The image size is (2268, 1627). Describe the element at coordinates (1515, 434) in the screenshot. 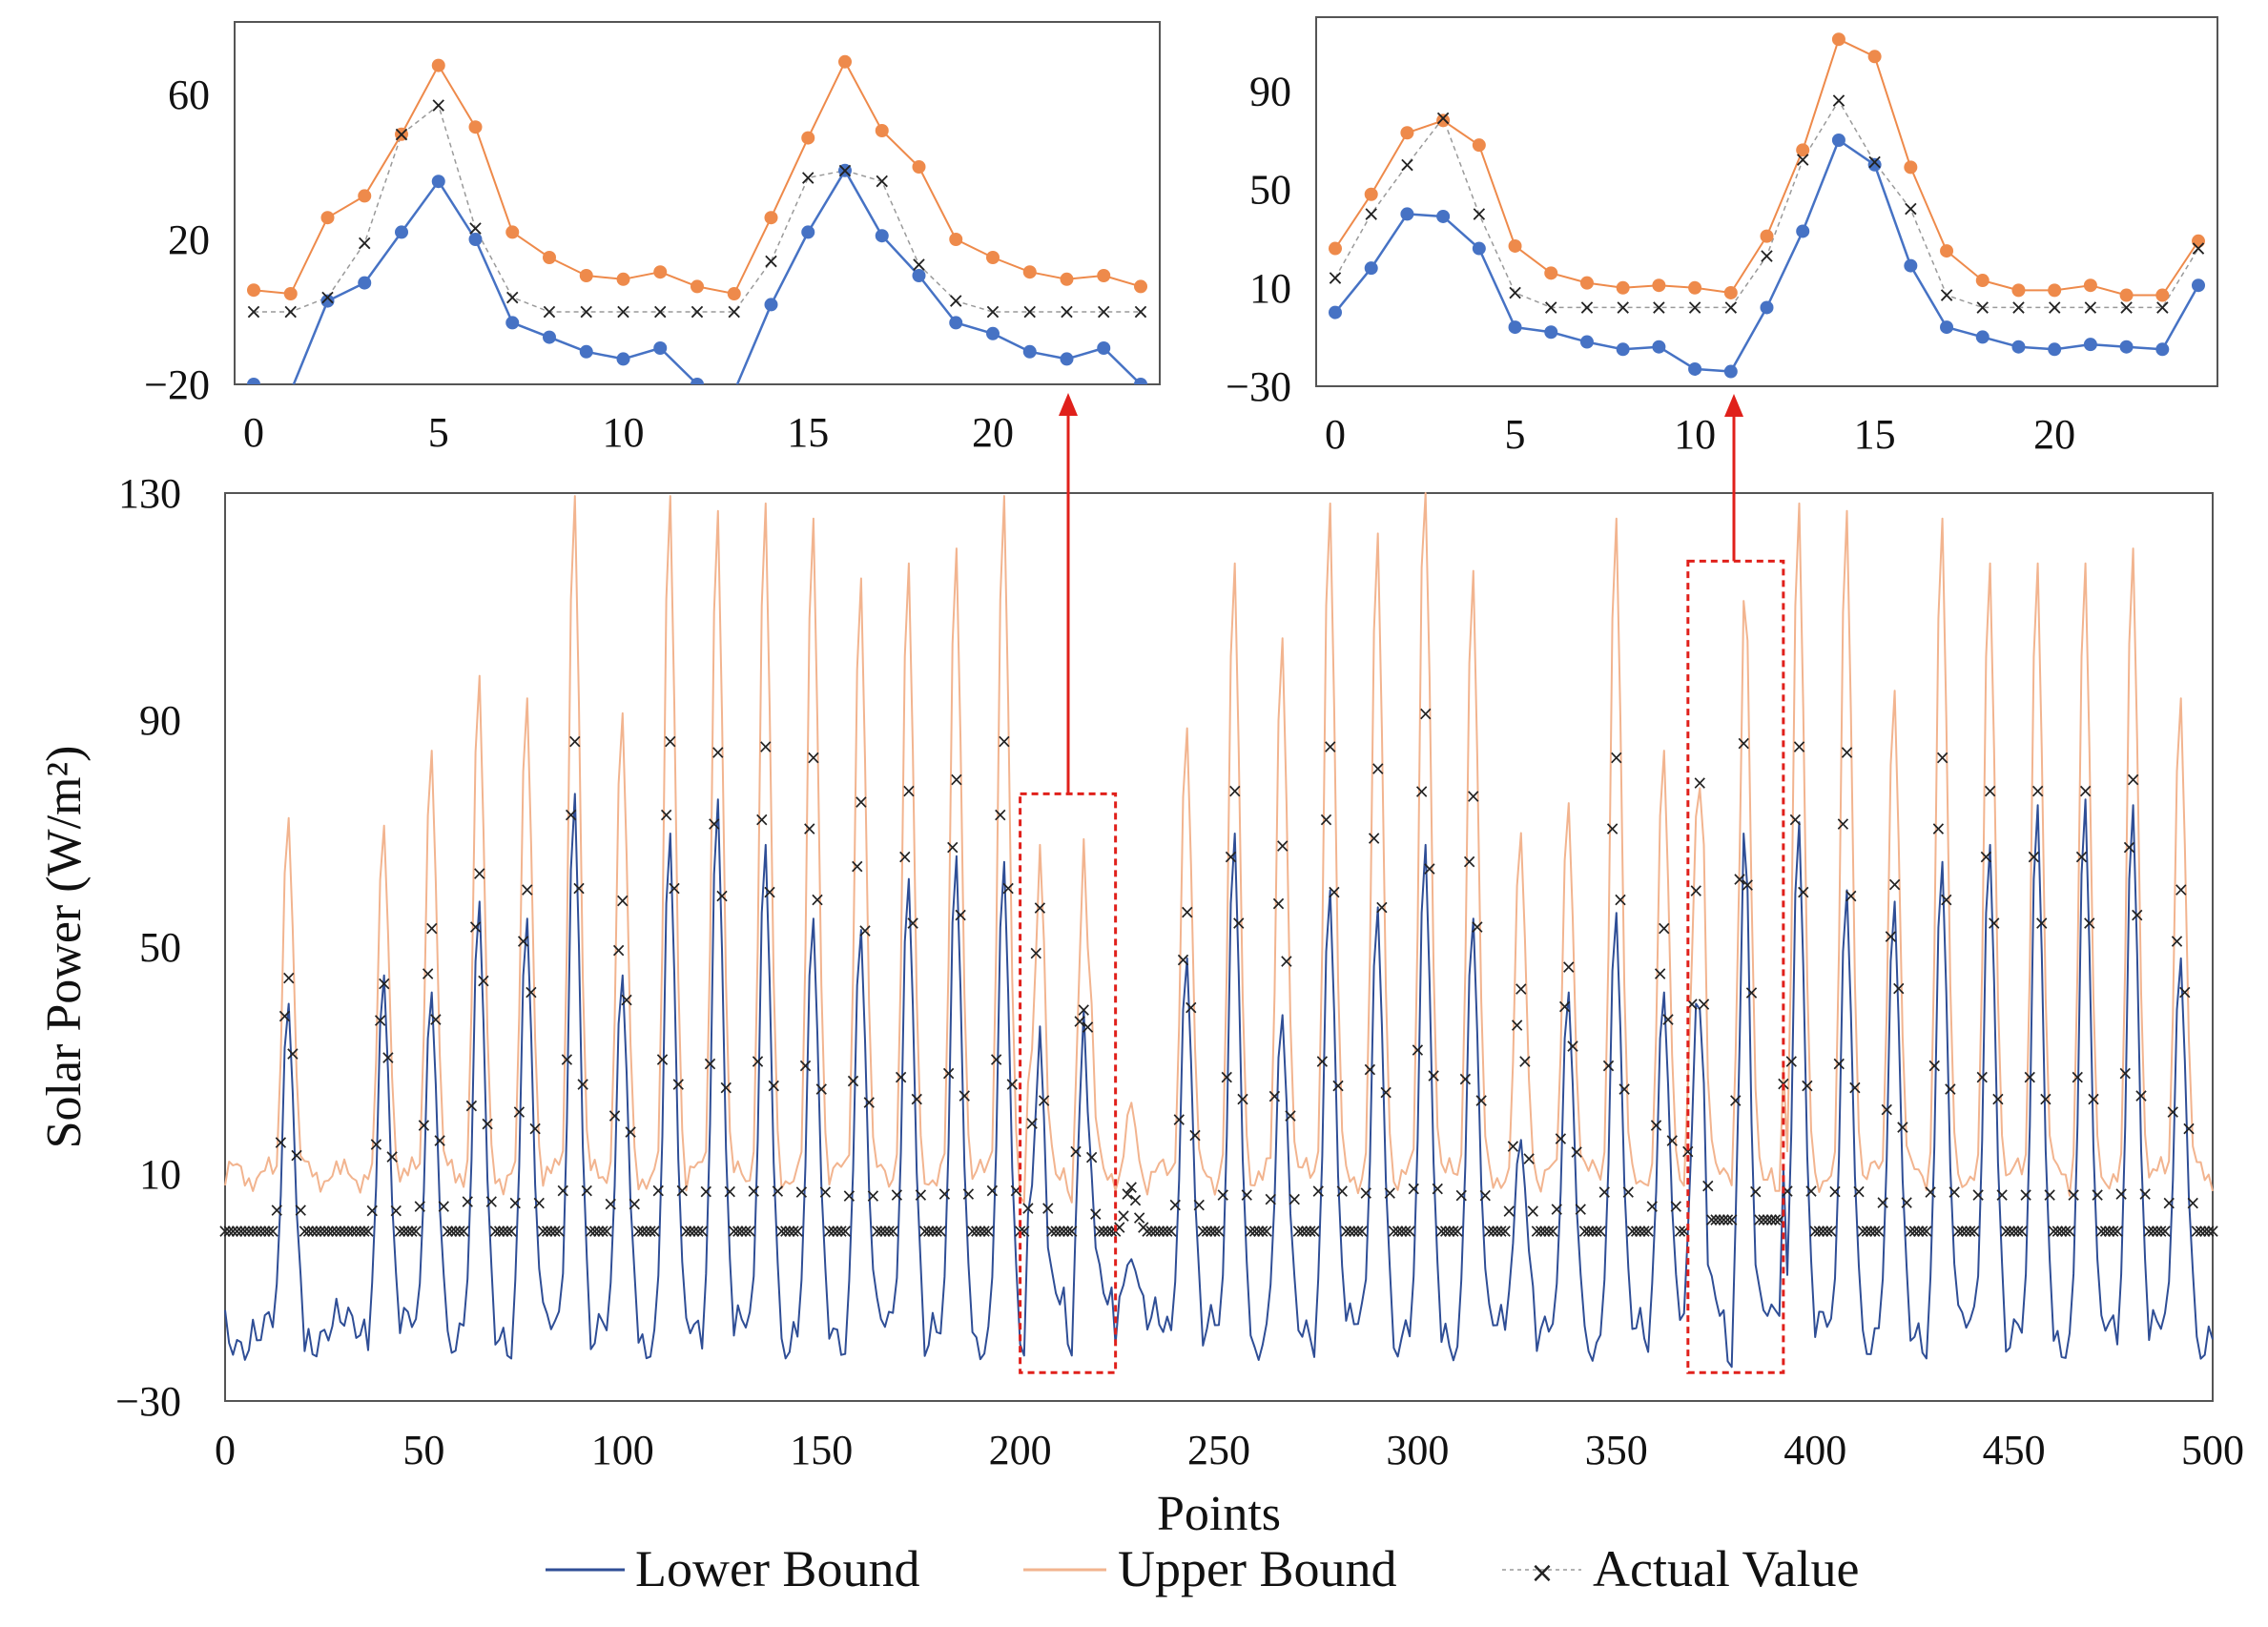

I see `inset-right-x-tick-label: 5` at that location.